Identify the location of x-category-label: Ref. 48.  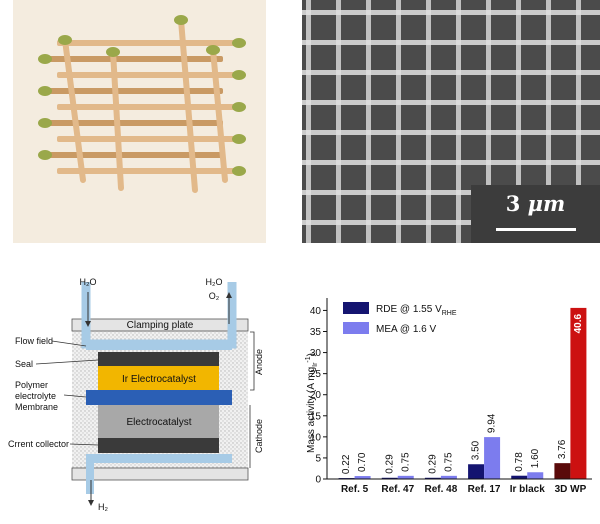
(441, 489).